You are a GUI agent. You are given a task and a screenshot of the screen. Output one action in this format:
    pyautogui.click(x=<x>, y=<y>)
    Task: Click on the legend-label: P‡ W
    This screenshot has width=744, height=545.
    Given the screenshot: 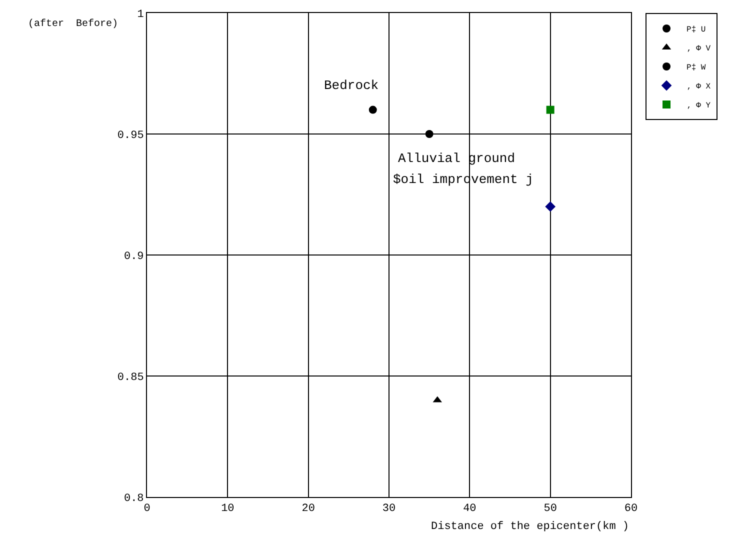 What is the action you would take?
    pyautogui.click(x=696, y=68)
    